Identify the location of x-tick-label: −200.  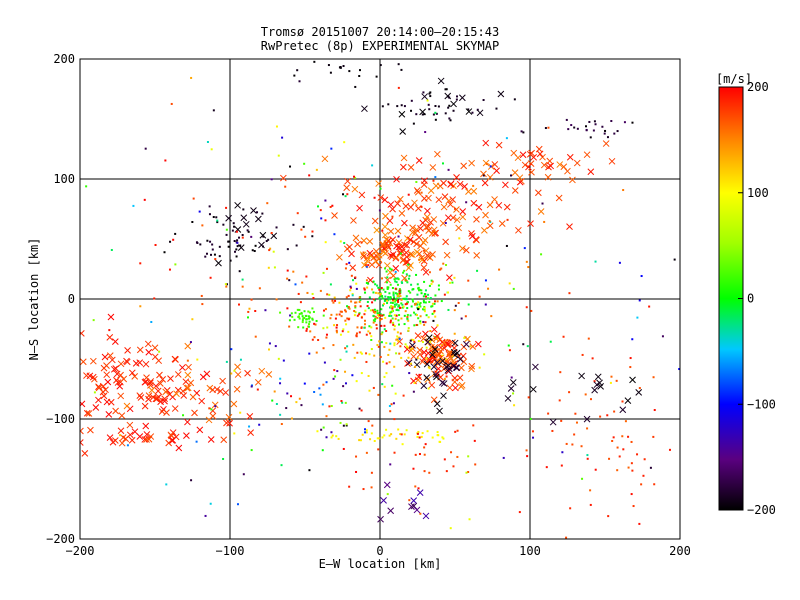
(80, 551).